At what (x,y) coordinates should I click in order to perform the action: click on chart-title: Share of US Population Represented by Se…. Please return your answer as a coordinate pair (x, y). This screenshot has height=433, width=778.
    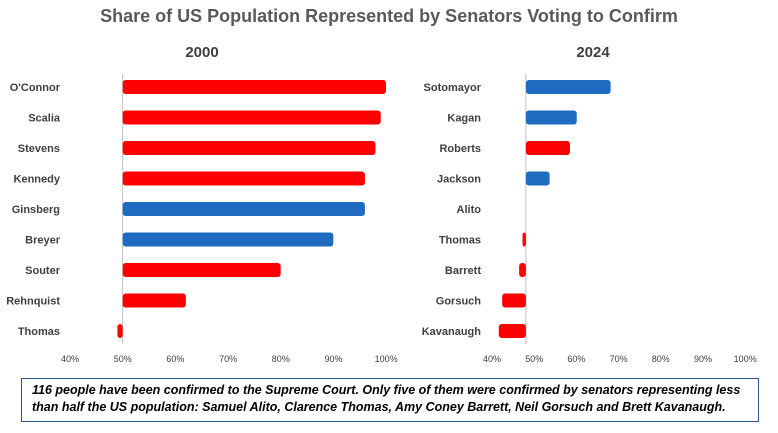
    Looking at the image, I should click on (389, 16).